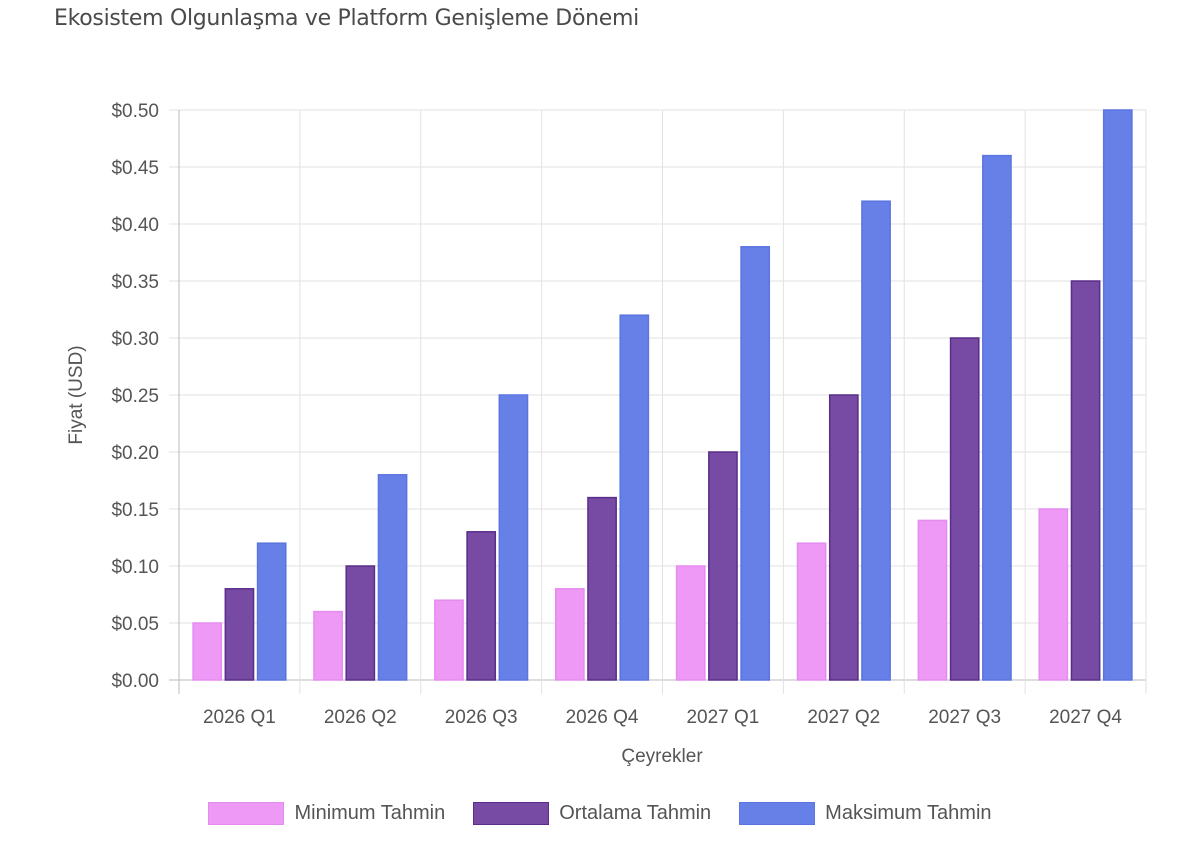 The height and width of the screenshot is (849, 1200). What do you see at coordinates (843, 537) in the screenshot?
I see `bar-ortalama-tahmin-2027-q2` at bounding box center [843, 537].